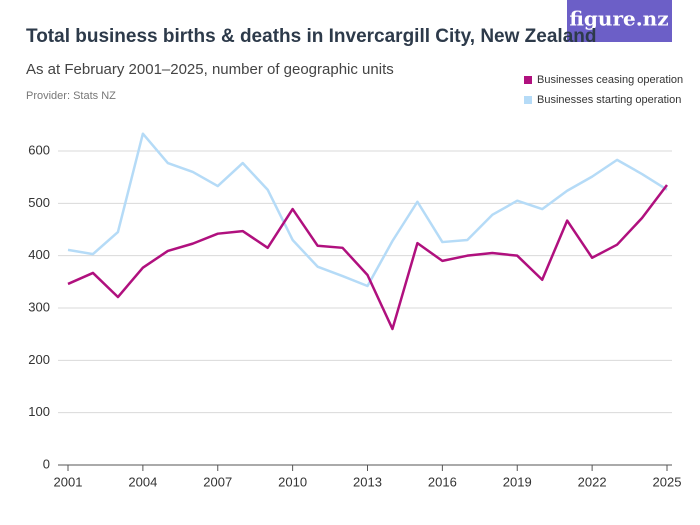  I want to click on x-tick-label: 2007, so click(217, 481).